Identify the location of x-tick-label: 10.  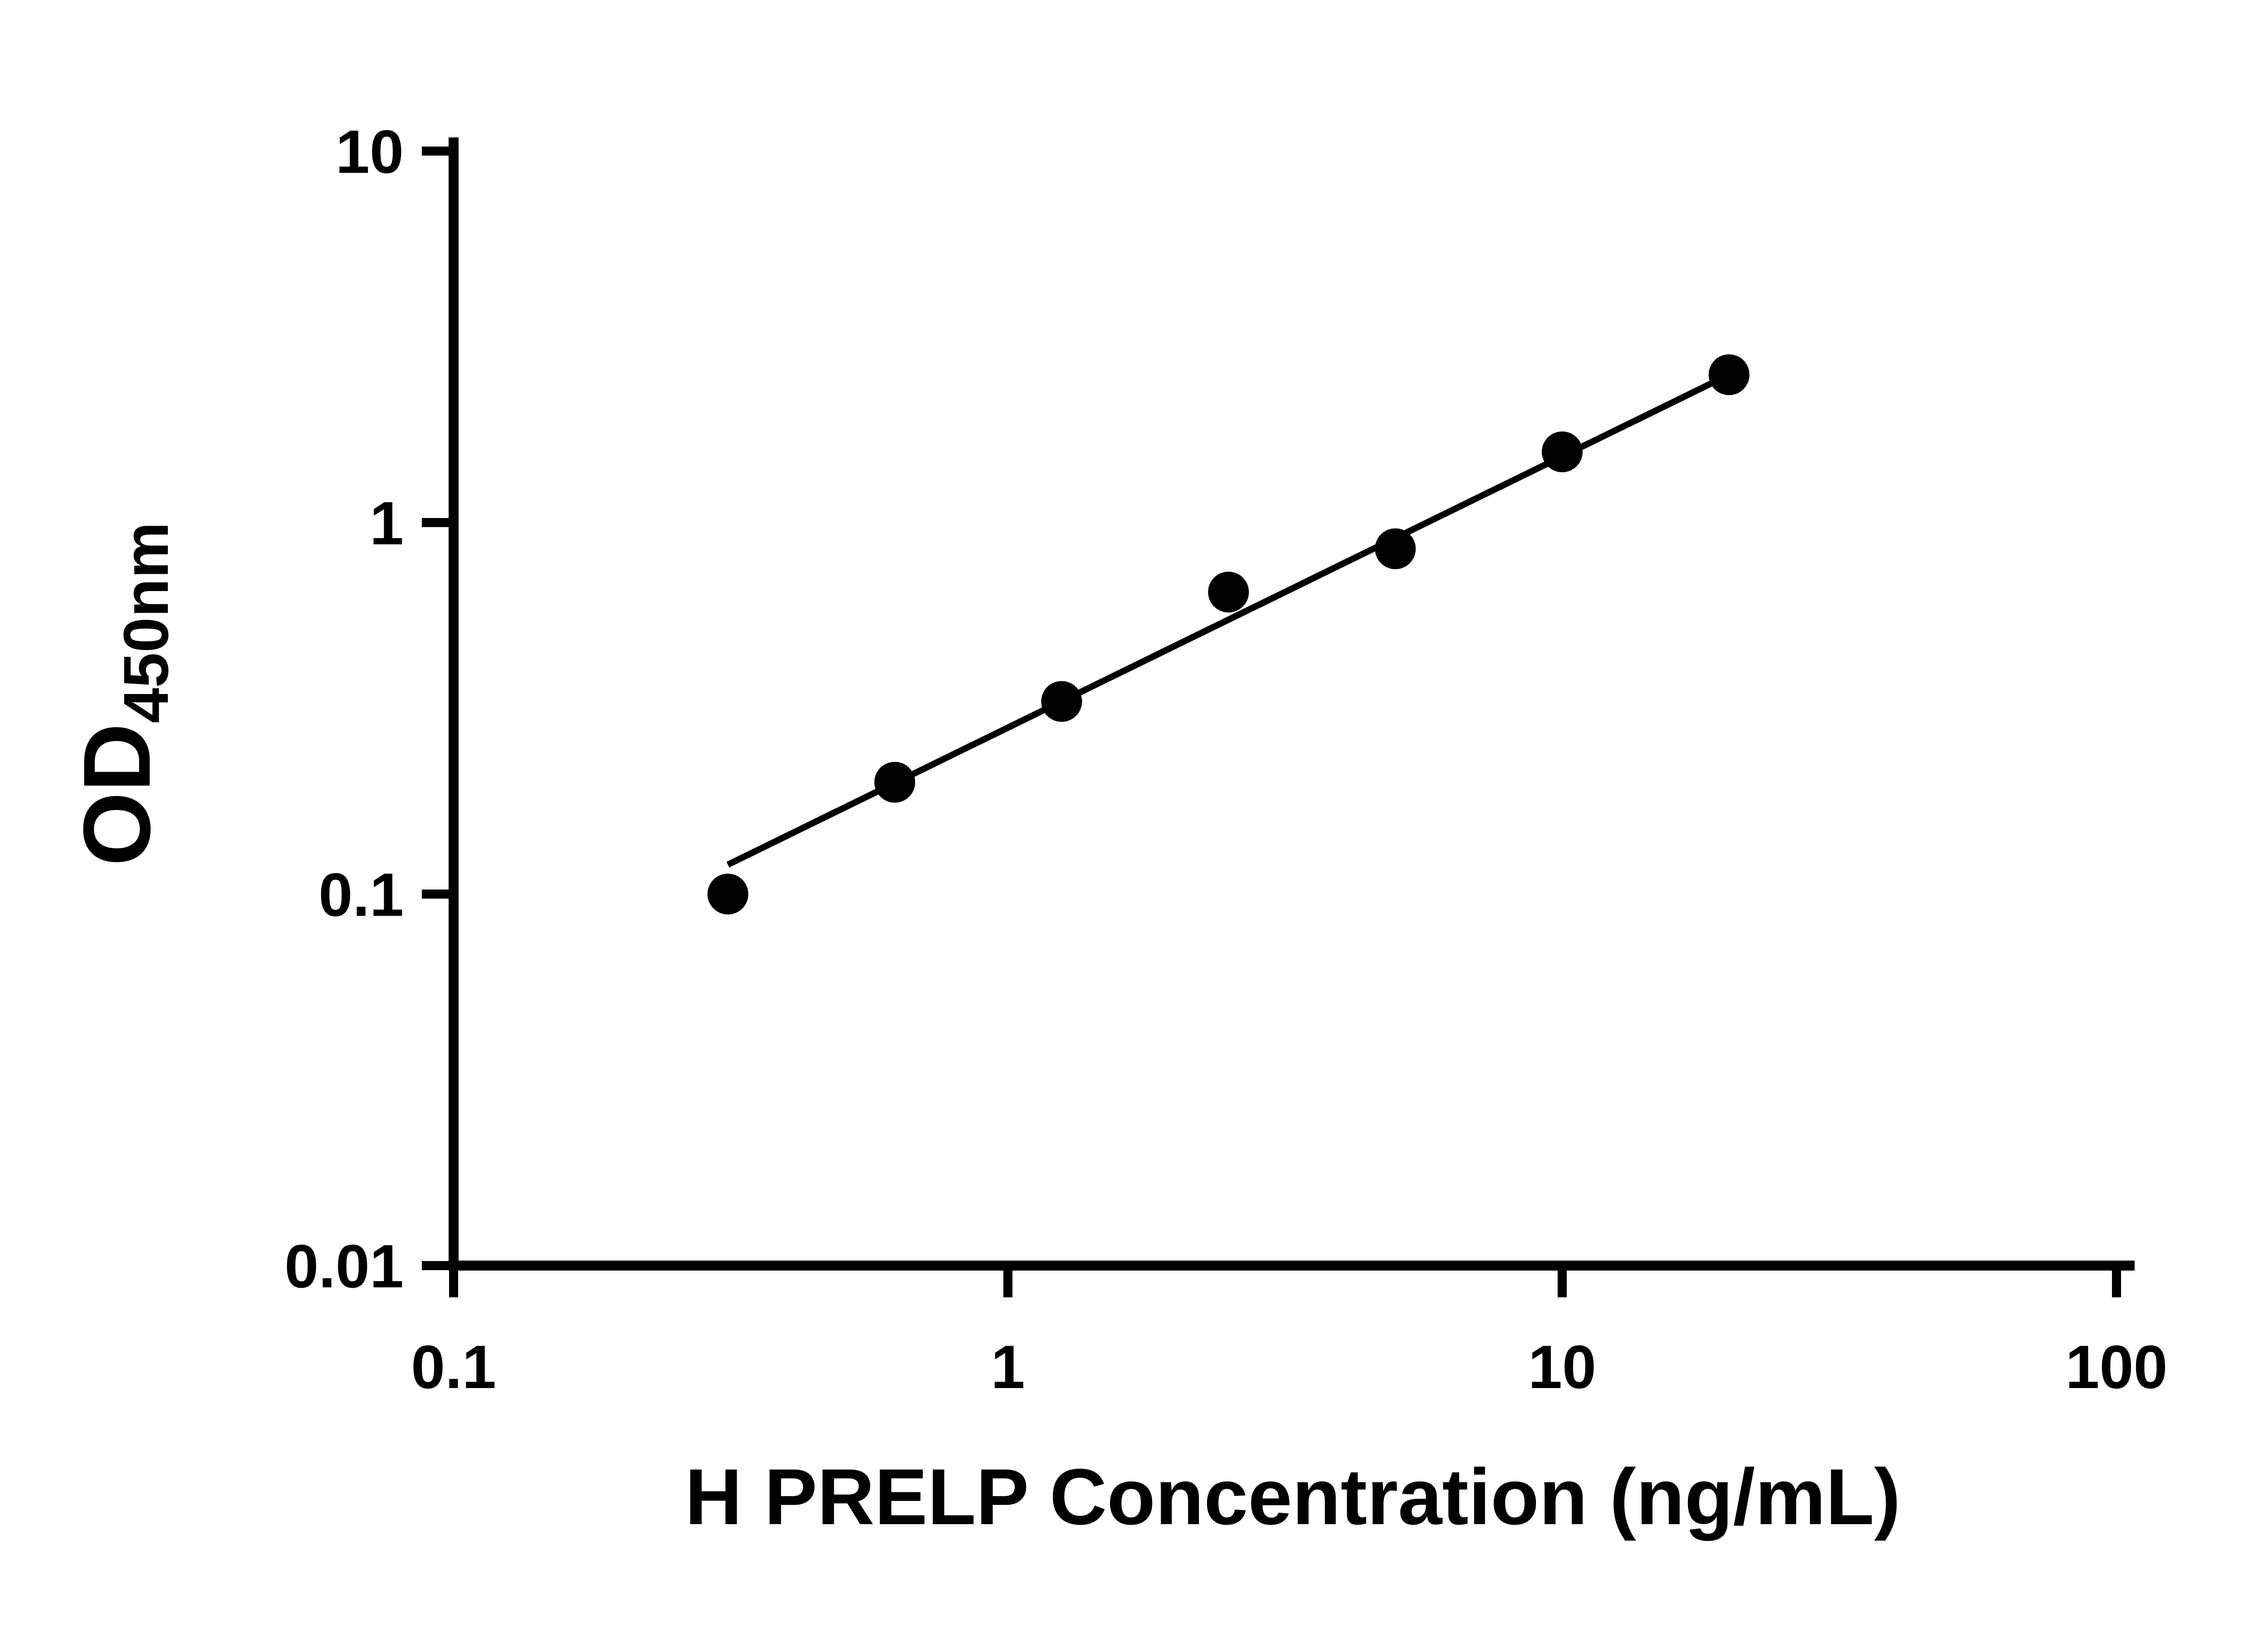
(1562, 1367).